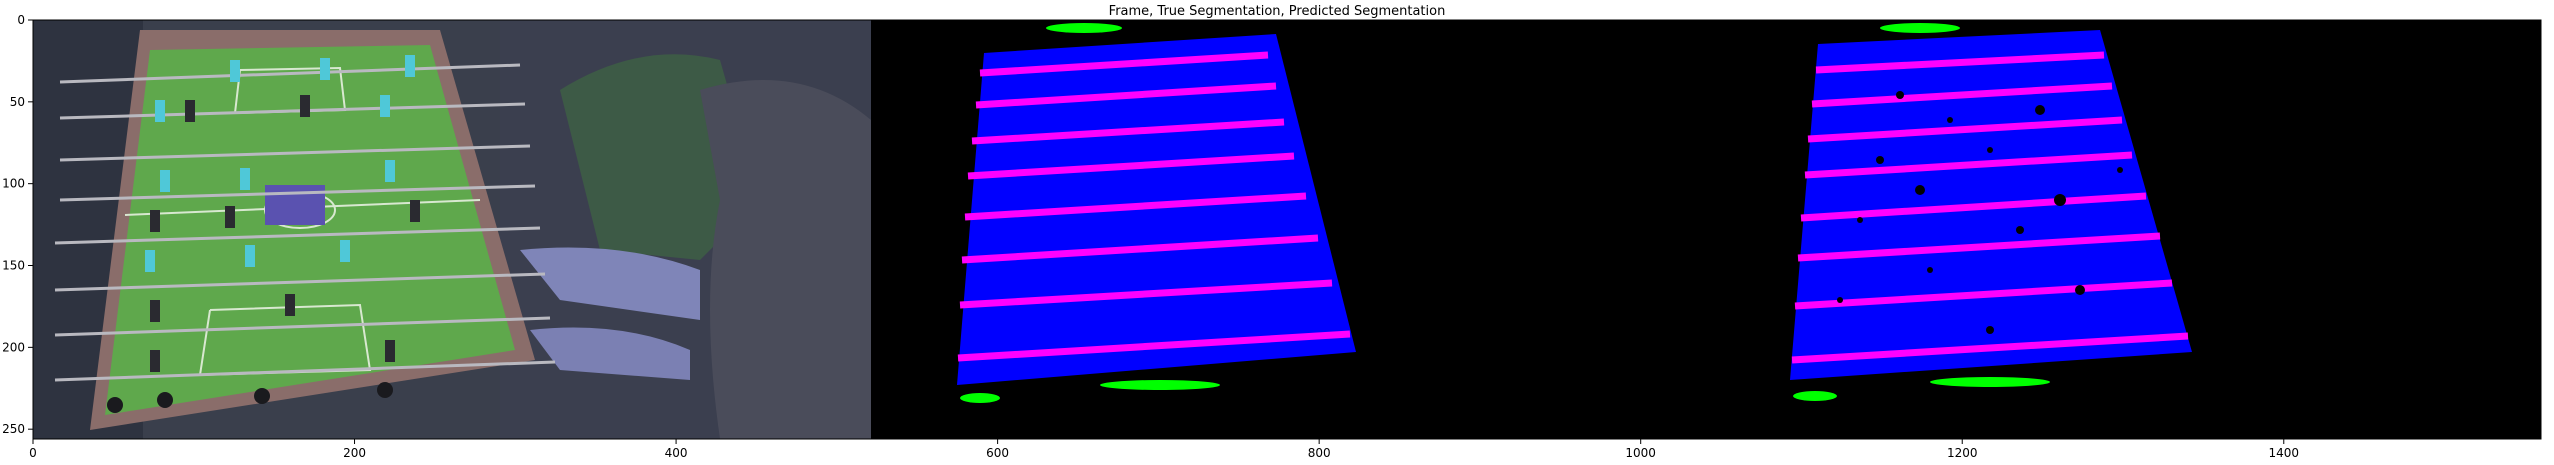 Image resolution: width=2554 pixels, height=465 pixels. Describe the element at coordinates (13, 266) in the screenshot. I see `y-tick-label: 150` at that location.